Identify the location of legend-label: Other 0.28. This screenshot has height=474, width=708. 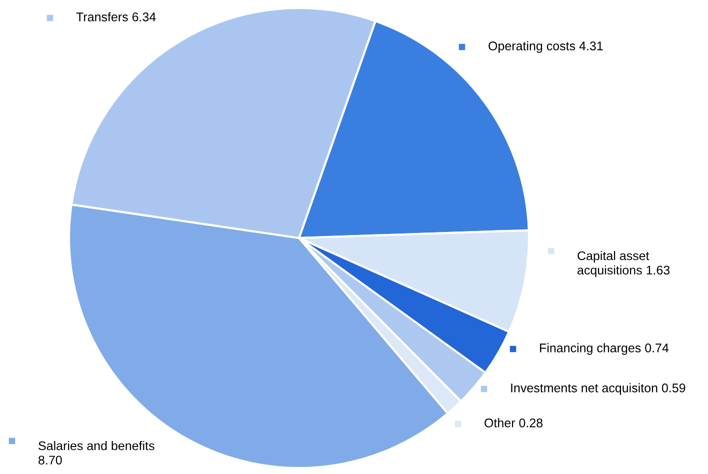
(513, 423).